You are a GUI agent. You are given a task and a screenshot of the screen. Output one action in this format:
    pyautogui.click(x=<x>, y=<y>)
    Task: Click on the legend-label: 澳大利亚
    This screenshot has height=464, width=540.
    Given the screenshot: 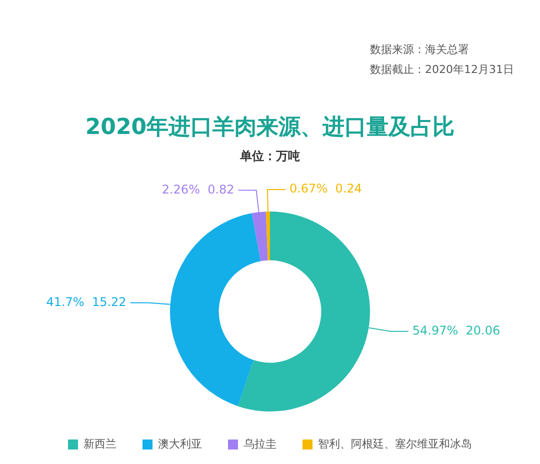 What is the action you would take?
    pyautogui.click(x=180, y=443)
    